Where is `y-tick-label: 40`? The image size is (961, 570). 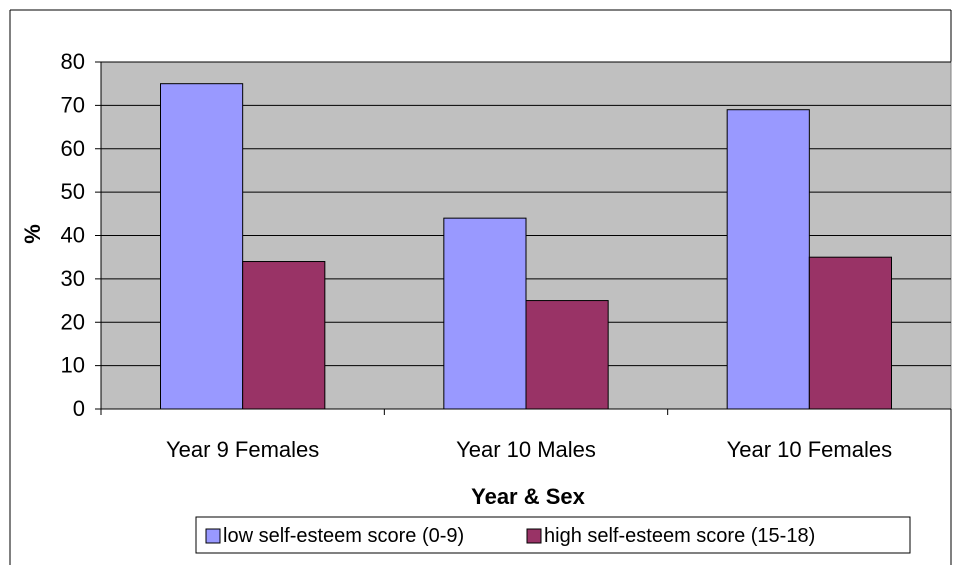 y-tick-label: 40 is located at coordinates (73, 235).